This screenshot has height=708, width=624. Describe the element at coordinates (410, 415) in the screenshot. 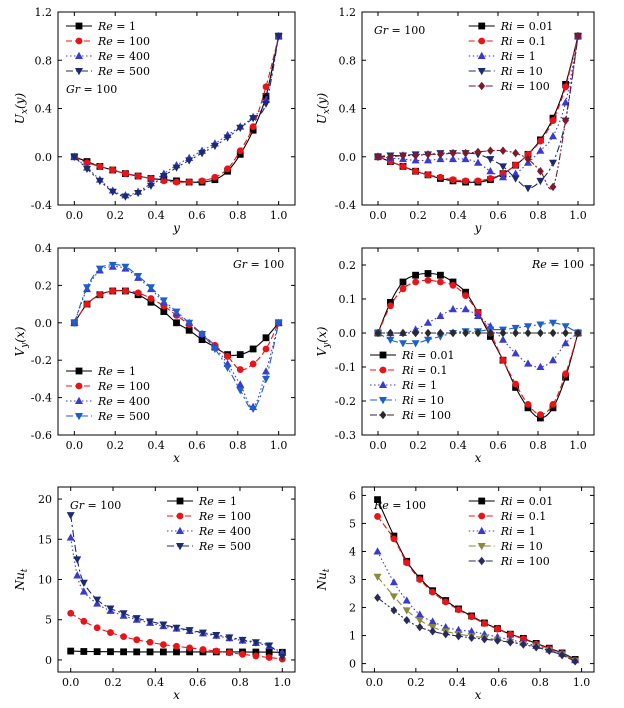

I see `legend-item: Ri = 100` at that location.